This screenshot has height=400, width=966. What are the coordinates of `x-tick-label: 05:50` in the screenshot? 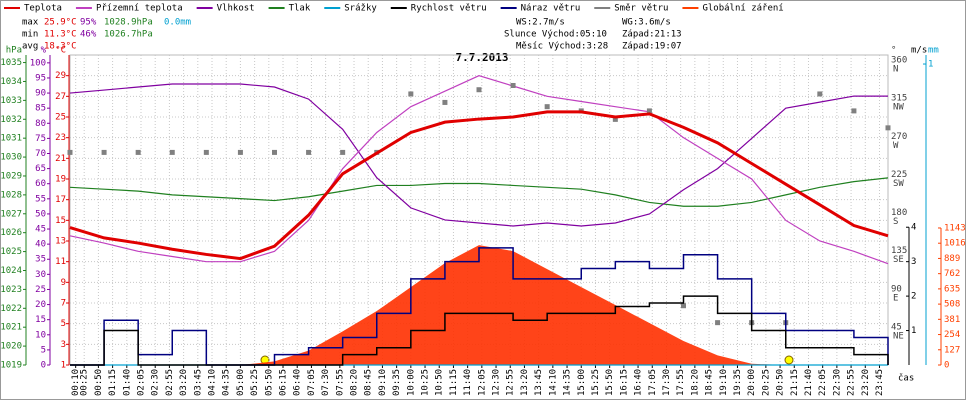 It's located at (269, 382).